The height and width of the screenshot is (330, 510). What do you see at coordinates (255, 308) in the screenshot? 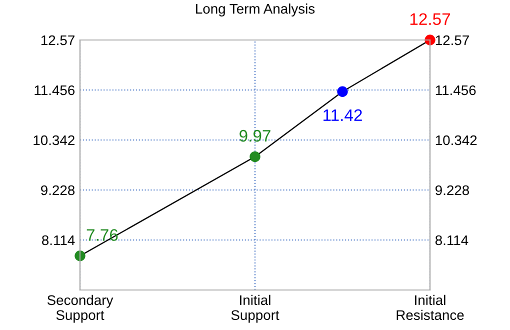
I see `x-tick-label: Initial Support` at bounding box center [255, 308].